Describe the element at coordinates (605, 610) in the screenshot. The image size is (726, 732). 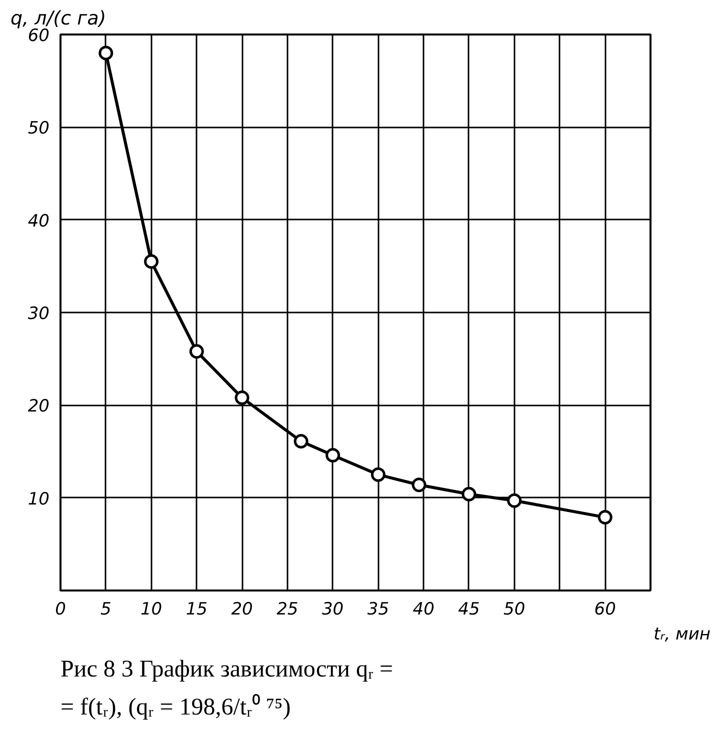
I see `x-tick-label: 60` at that location.